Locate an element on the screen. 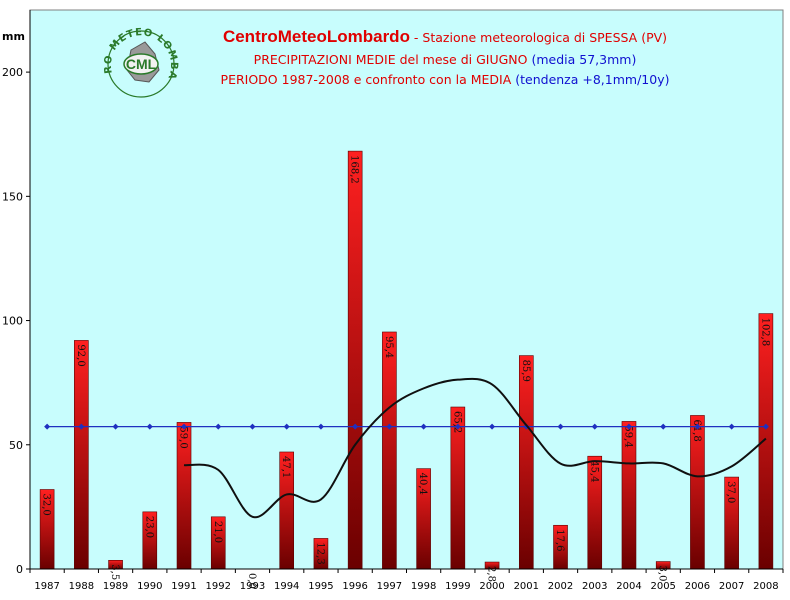 This screenshot has width=790, height=600. bar-1997 is located at coordinates (389, 450).